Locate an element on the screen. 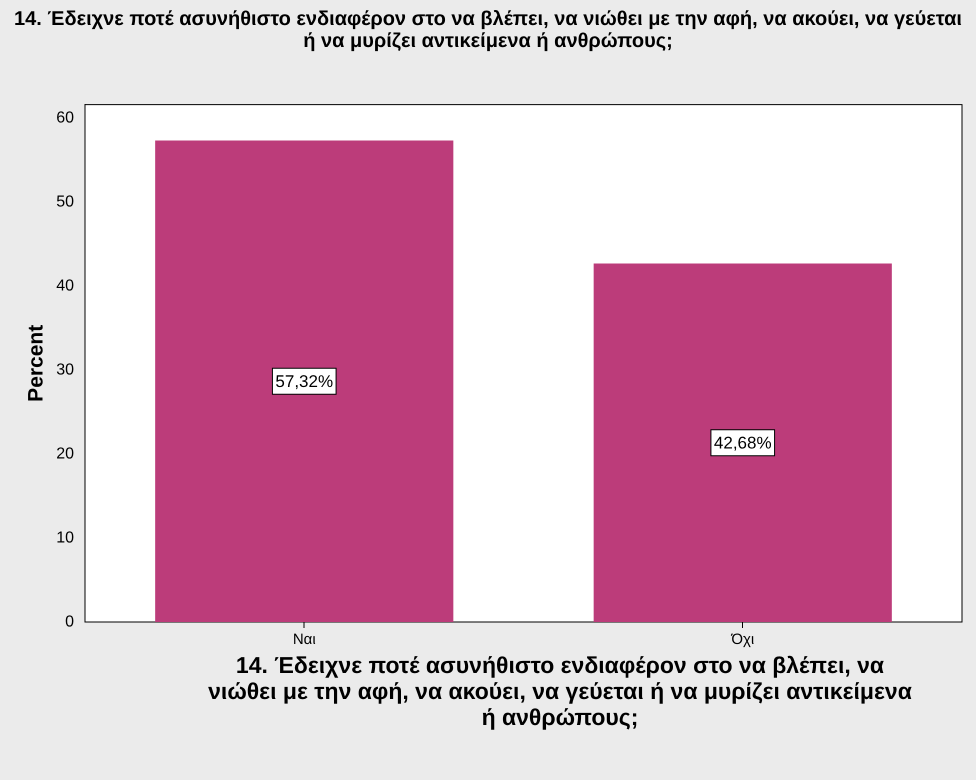 This screenshot has height=780, width=976. y-tick-label: 40 is located at coordinates (65, 285).